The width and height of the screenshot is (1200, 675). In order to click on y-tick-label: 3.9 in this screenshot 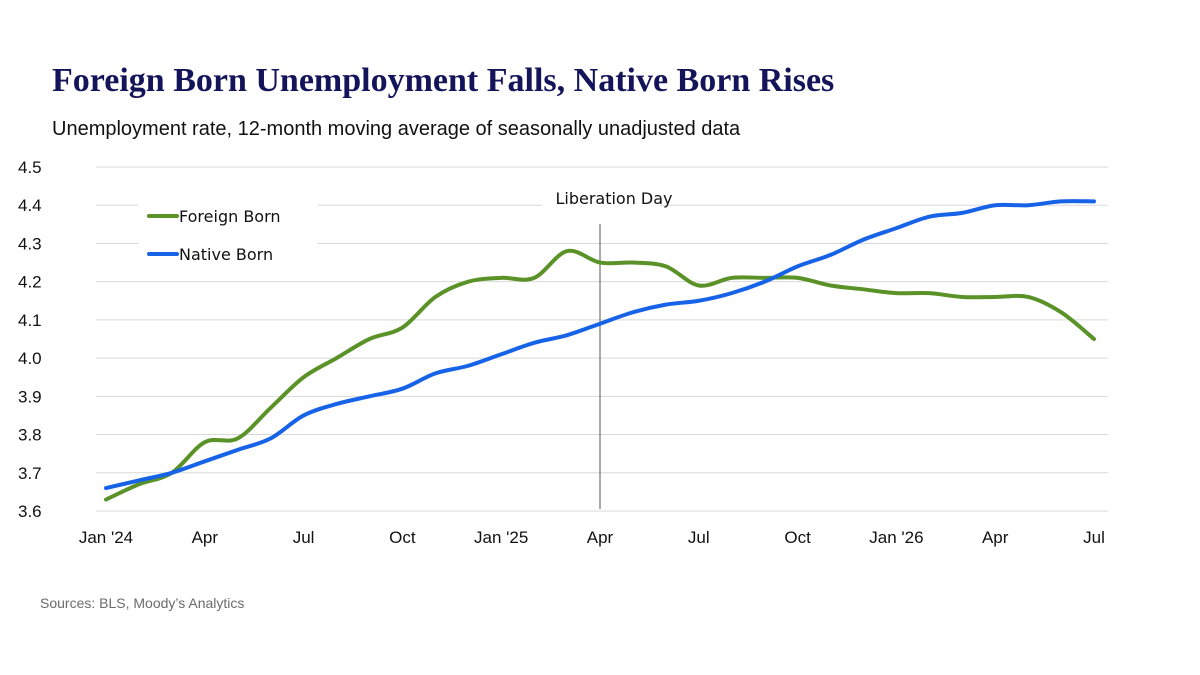, I will do `click(30, 396)`.